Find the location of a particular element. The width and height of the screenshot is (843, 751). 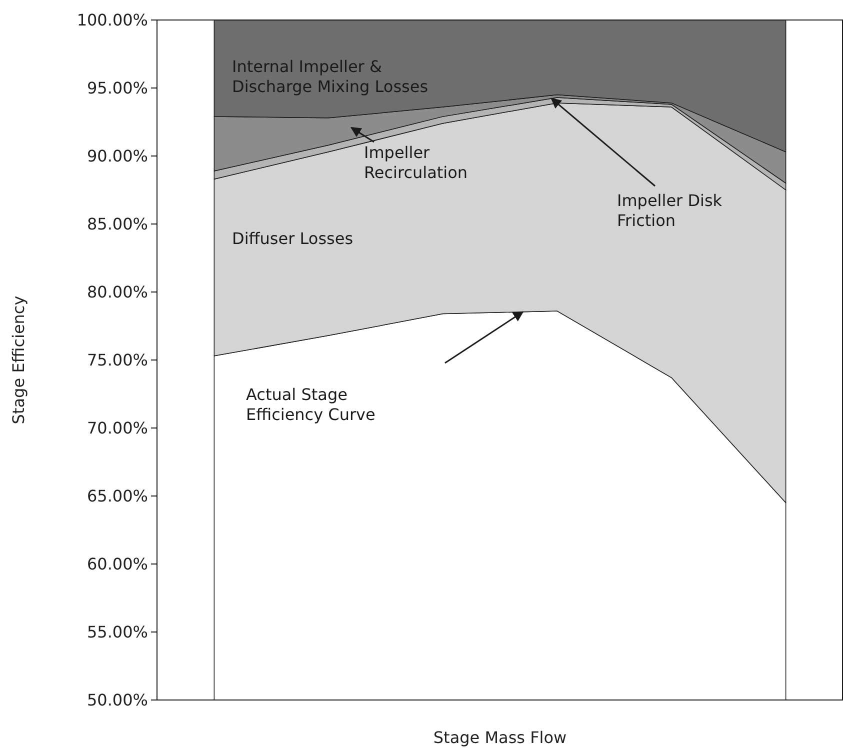

y-tick-label: 55.00% is located at coordinates (117, 632).